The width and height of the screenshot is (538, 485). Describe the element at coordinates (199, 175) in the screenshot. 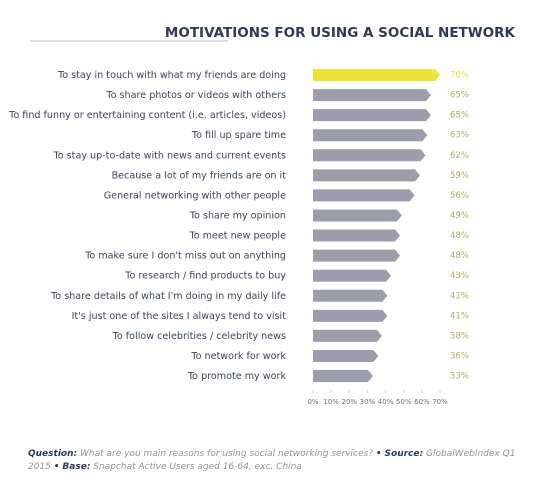

I see `category-label: Because a lot of my friends are on it` at that location.